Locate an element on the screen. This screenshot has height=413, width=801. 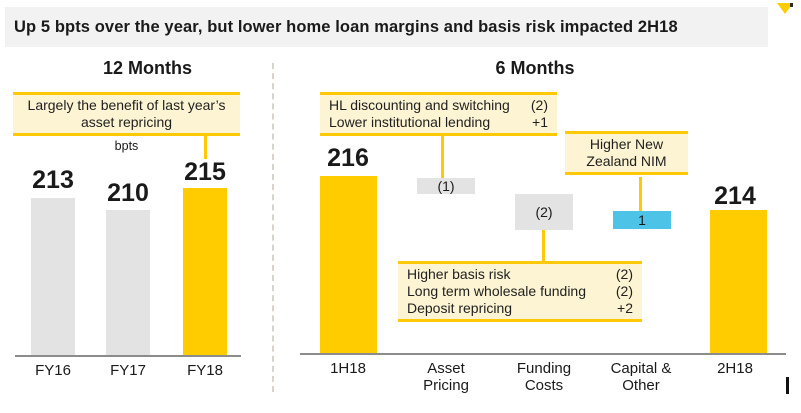
annotation-row: Long term wholesale funding (2) is located at coordinates (520, 291).